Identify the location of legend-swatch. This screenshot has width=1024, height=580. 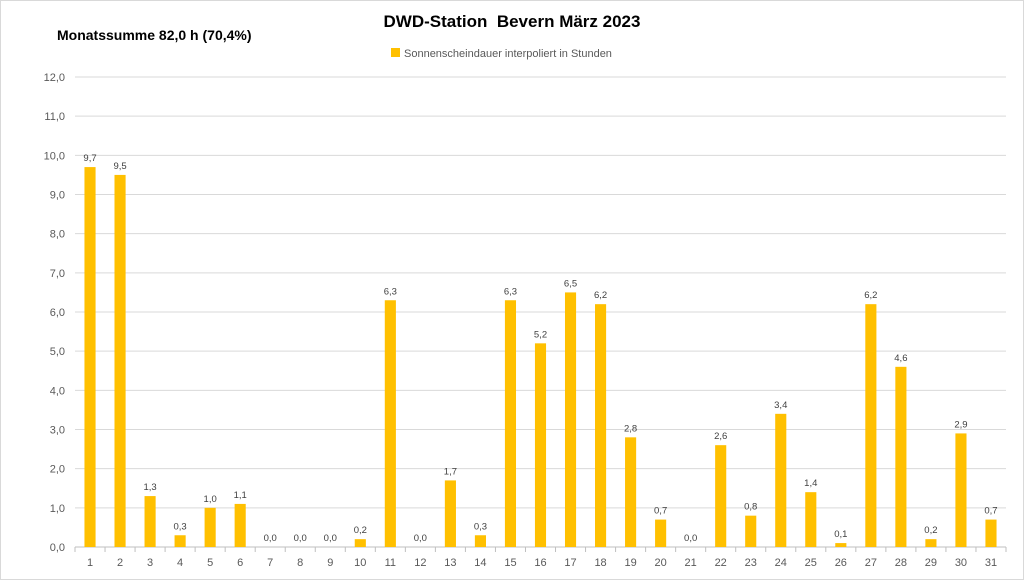
(395, 52).